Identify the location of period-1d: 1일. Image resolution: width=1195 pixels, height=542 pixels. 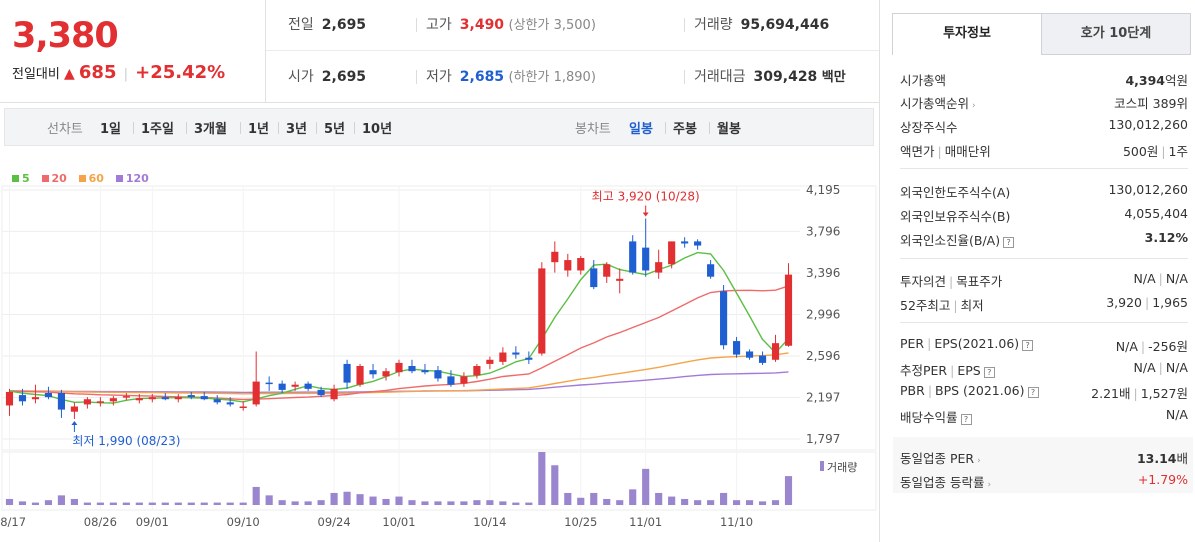
(111, 129).